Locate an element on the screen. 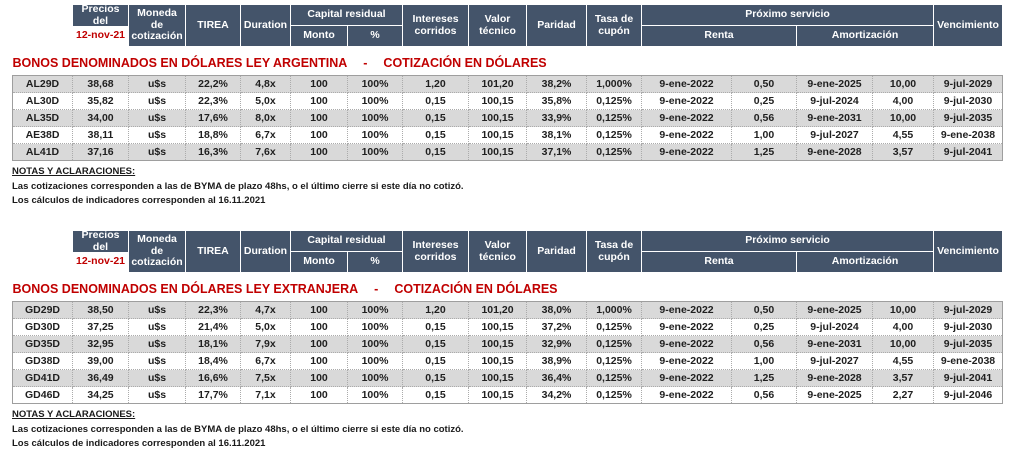  col-header-renta: Renta is located at coordinates (719, 36).